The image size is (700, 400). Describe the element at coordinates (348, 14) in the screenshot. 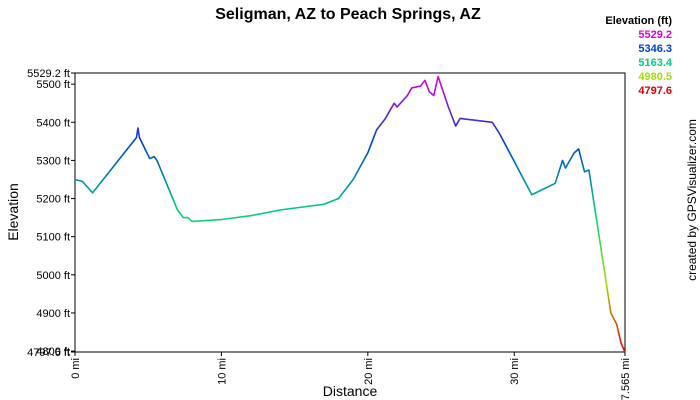

I see `chart-title: Seligman, AZ to Peach Springs, AZ` at that location.